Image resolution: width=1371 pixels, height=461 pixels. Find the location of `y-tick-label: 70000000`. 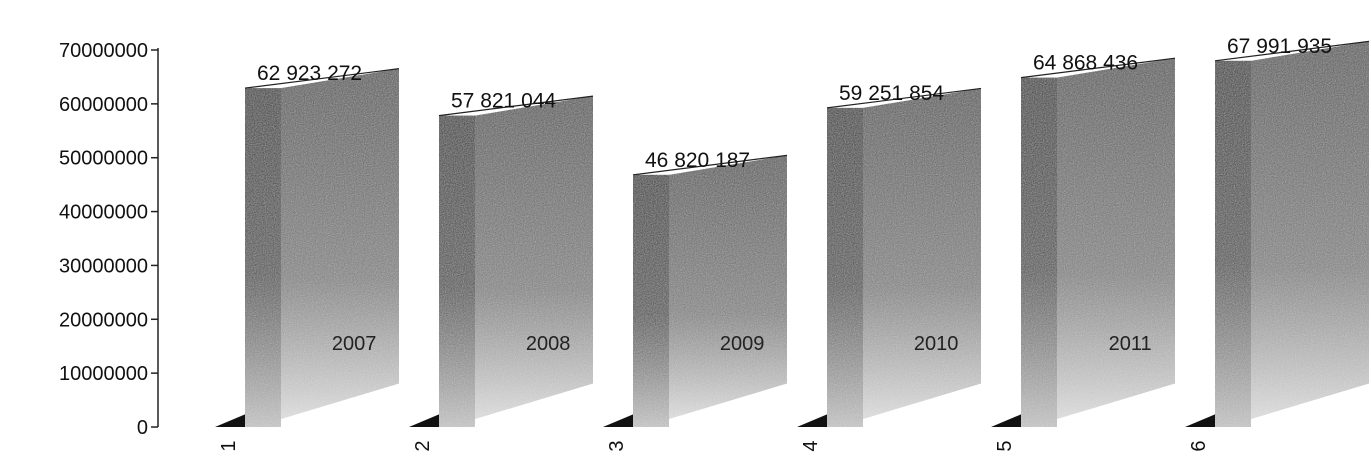

y-tick-label: 70000000 is located at coordinates (103, 51).